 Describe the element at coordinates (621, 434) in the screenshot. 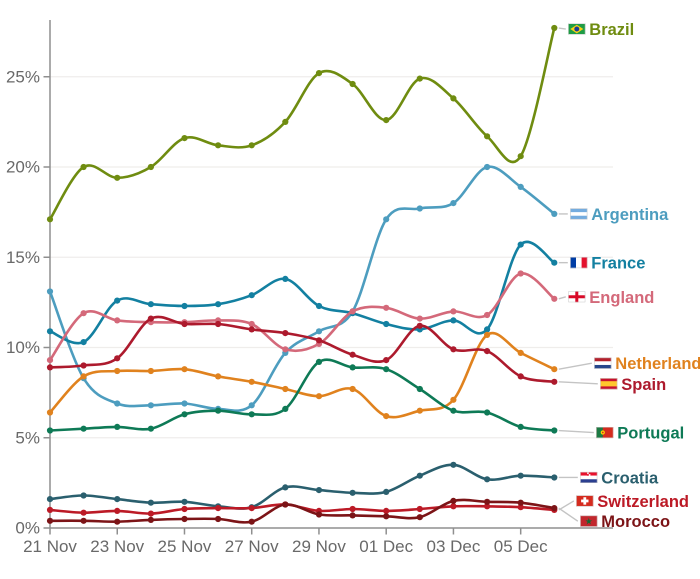

I see `legend-portugal: Portugal` at that location.